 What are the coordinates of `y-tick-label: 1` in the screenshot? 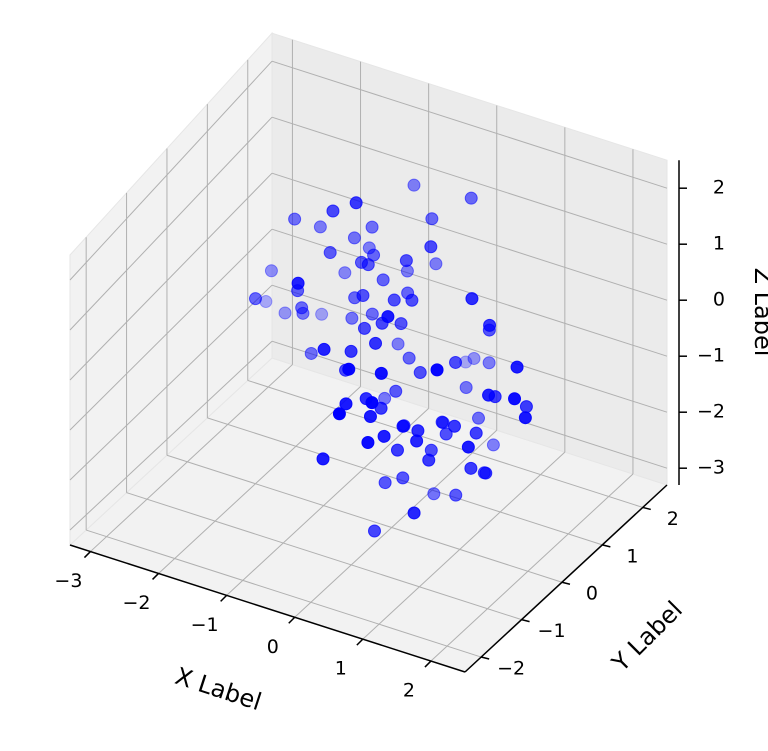 It's located at (632, 556).